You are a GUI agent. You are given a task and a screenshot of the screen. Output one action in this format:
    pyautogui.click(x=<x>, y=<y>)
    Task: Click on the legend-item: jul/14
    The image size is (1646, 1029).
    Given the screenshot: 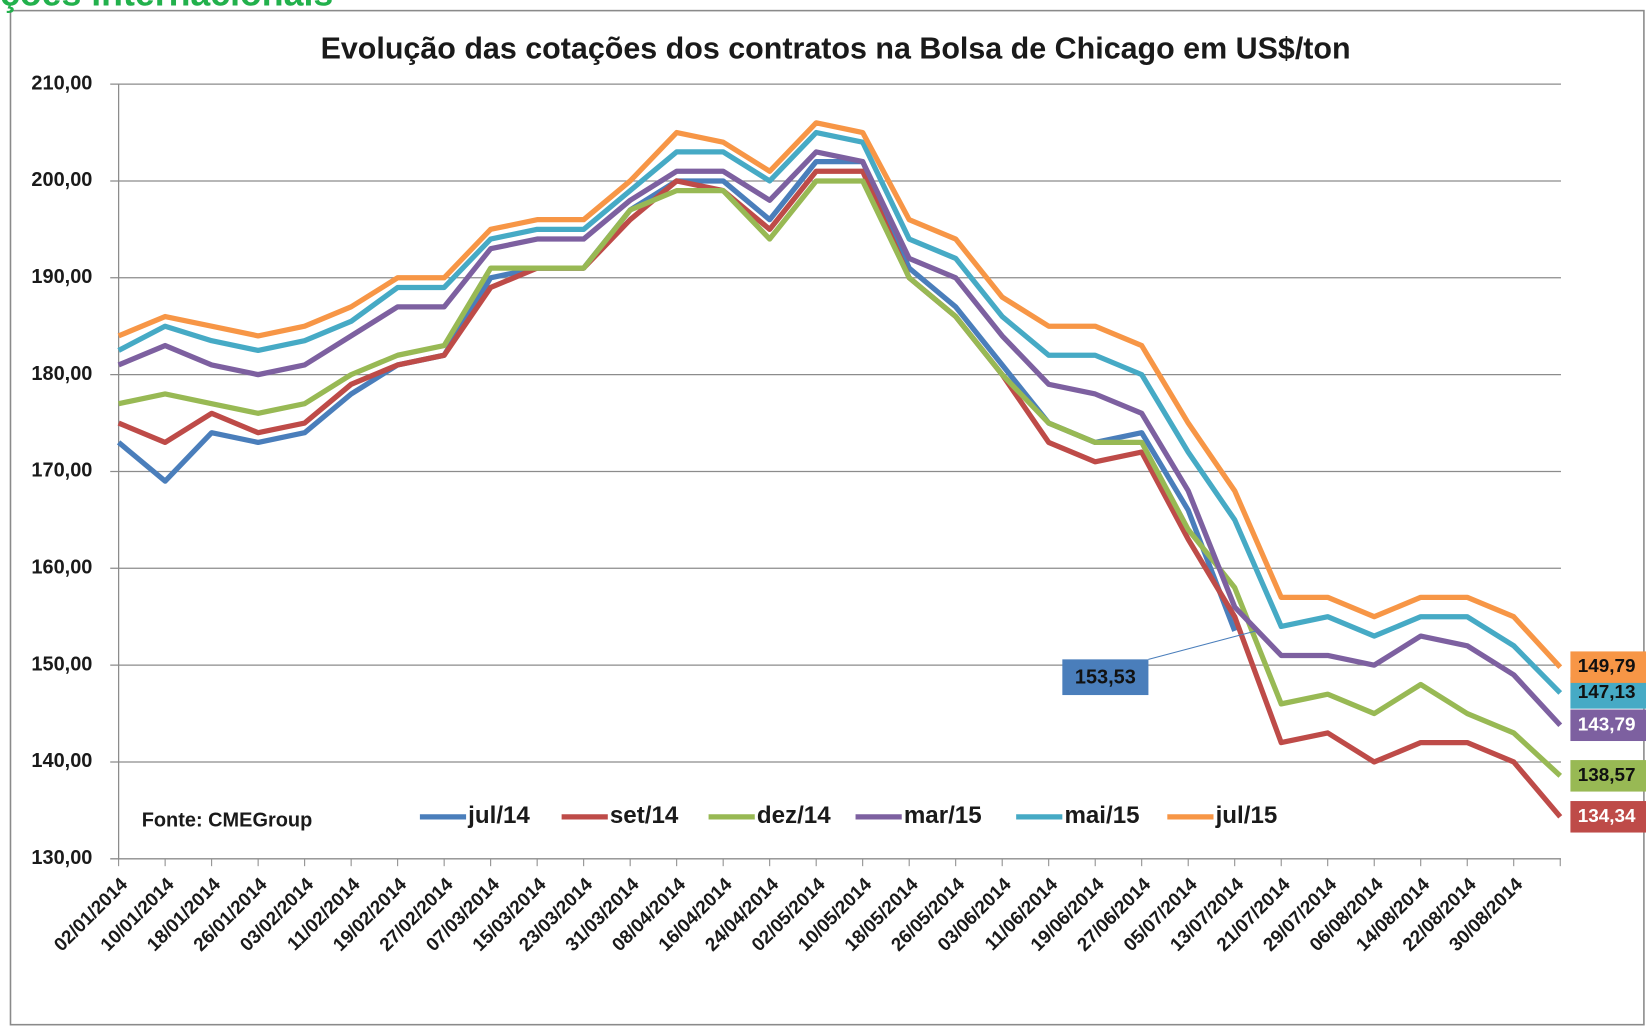 What is the action you would take?
    pyautogui.click(x=474, y=815)
    